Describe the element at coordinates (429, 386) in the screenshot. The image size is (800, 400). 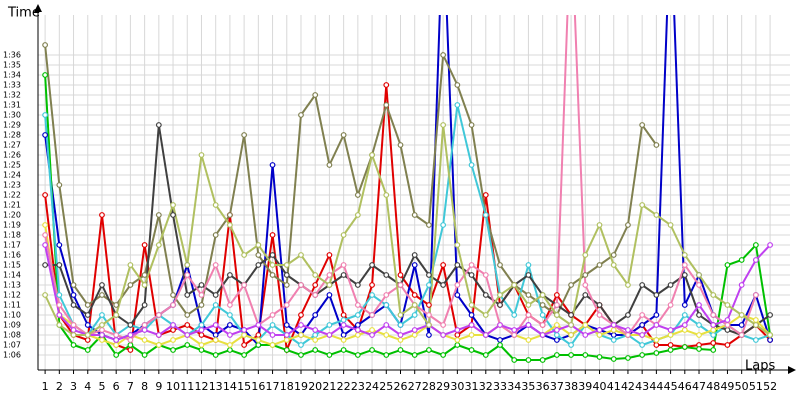
I see `x-tick-label: 28` at that location.